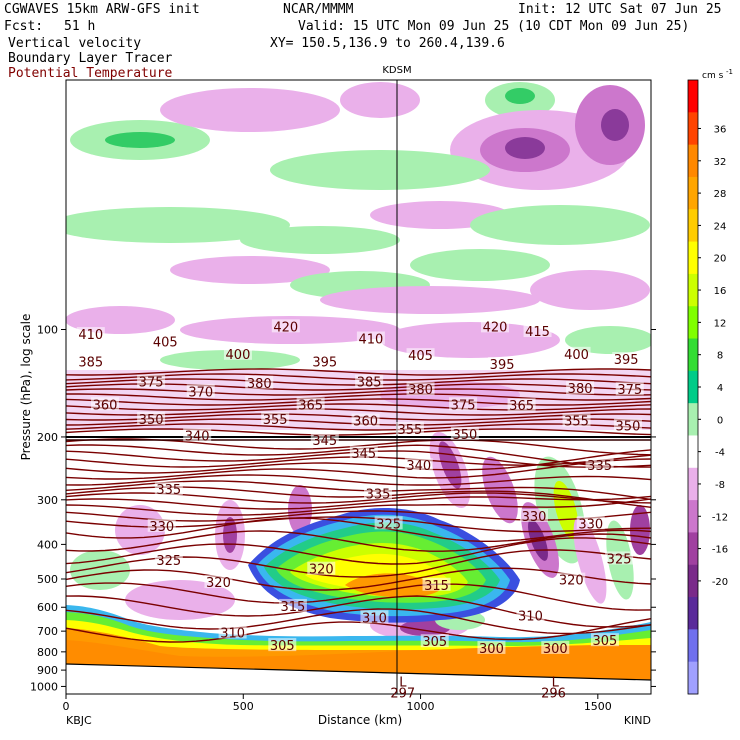 The width and height of the screenshot is (740, 740). What do you see at coordinates (637, 720) in the screenshot?
I see `right-station-label: KIND` at bounding box center [637, 720].